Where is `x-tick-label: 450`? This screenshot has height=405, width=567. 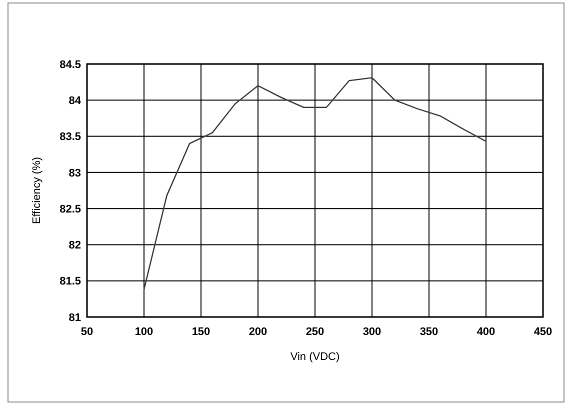
x-tick-label: 450 is located at coordinates (543, 332).